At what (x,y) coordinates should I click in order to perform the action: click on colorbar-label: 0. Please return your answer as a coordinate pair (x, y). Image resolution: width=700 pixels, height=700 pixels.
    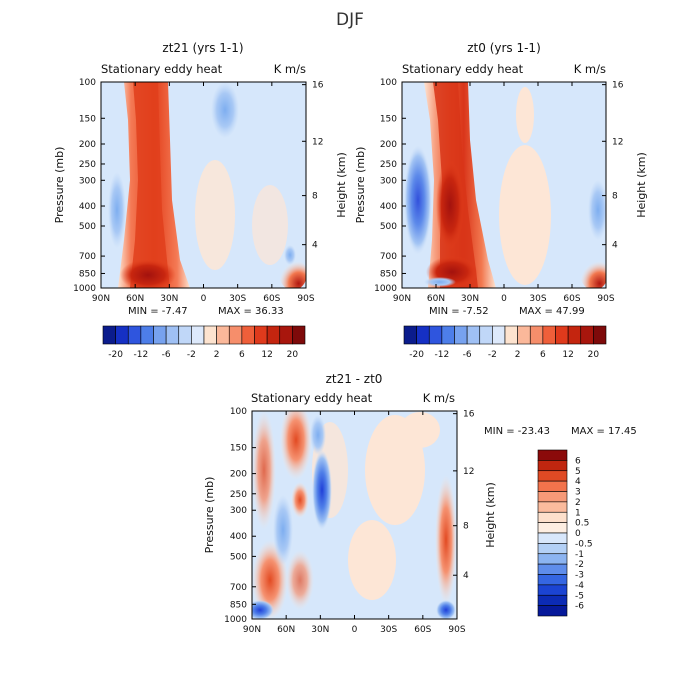
    Looking at the image, I should click on (578, 534).